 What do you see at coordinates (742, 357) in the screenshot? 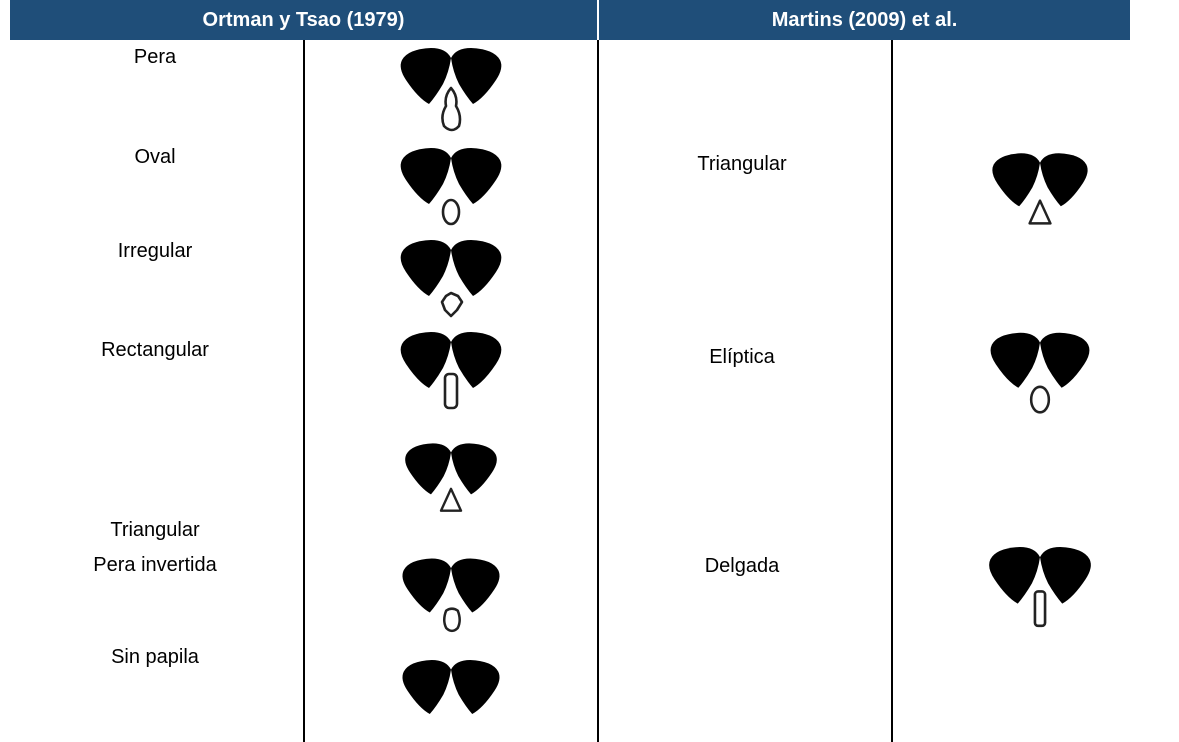
I see `row-label: Elíptica` at bounding box center [742, 357].